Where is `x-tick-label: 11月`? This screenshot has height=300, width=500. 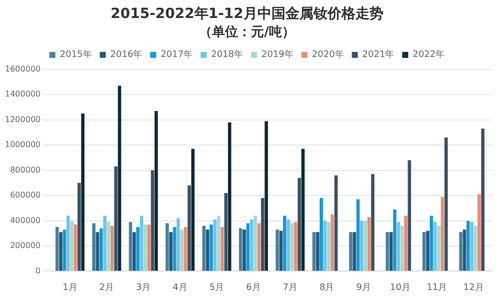 x-tick-label: 11月 is located at coordinates (437, 287).